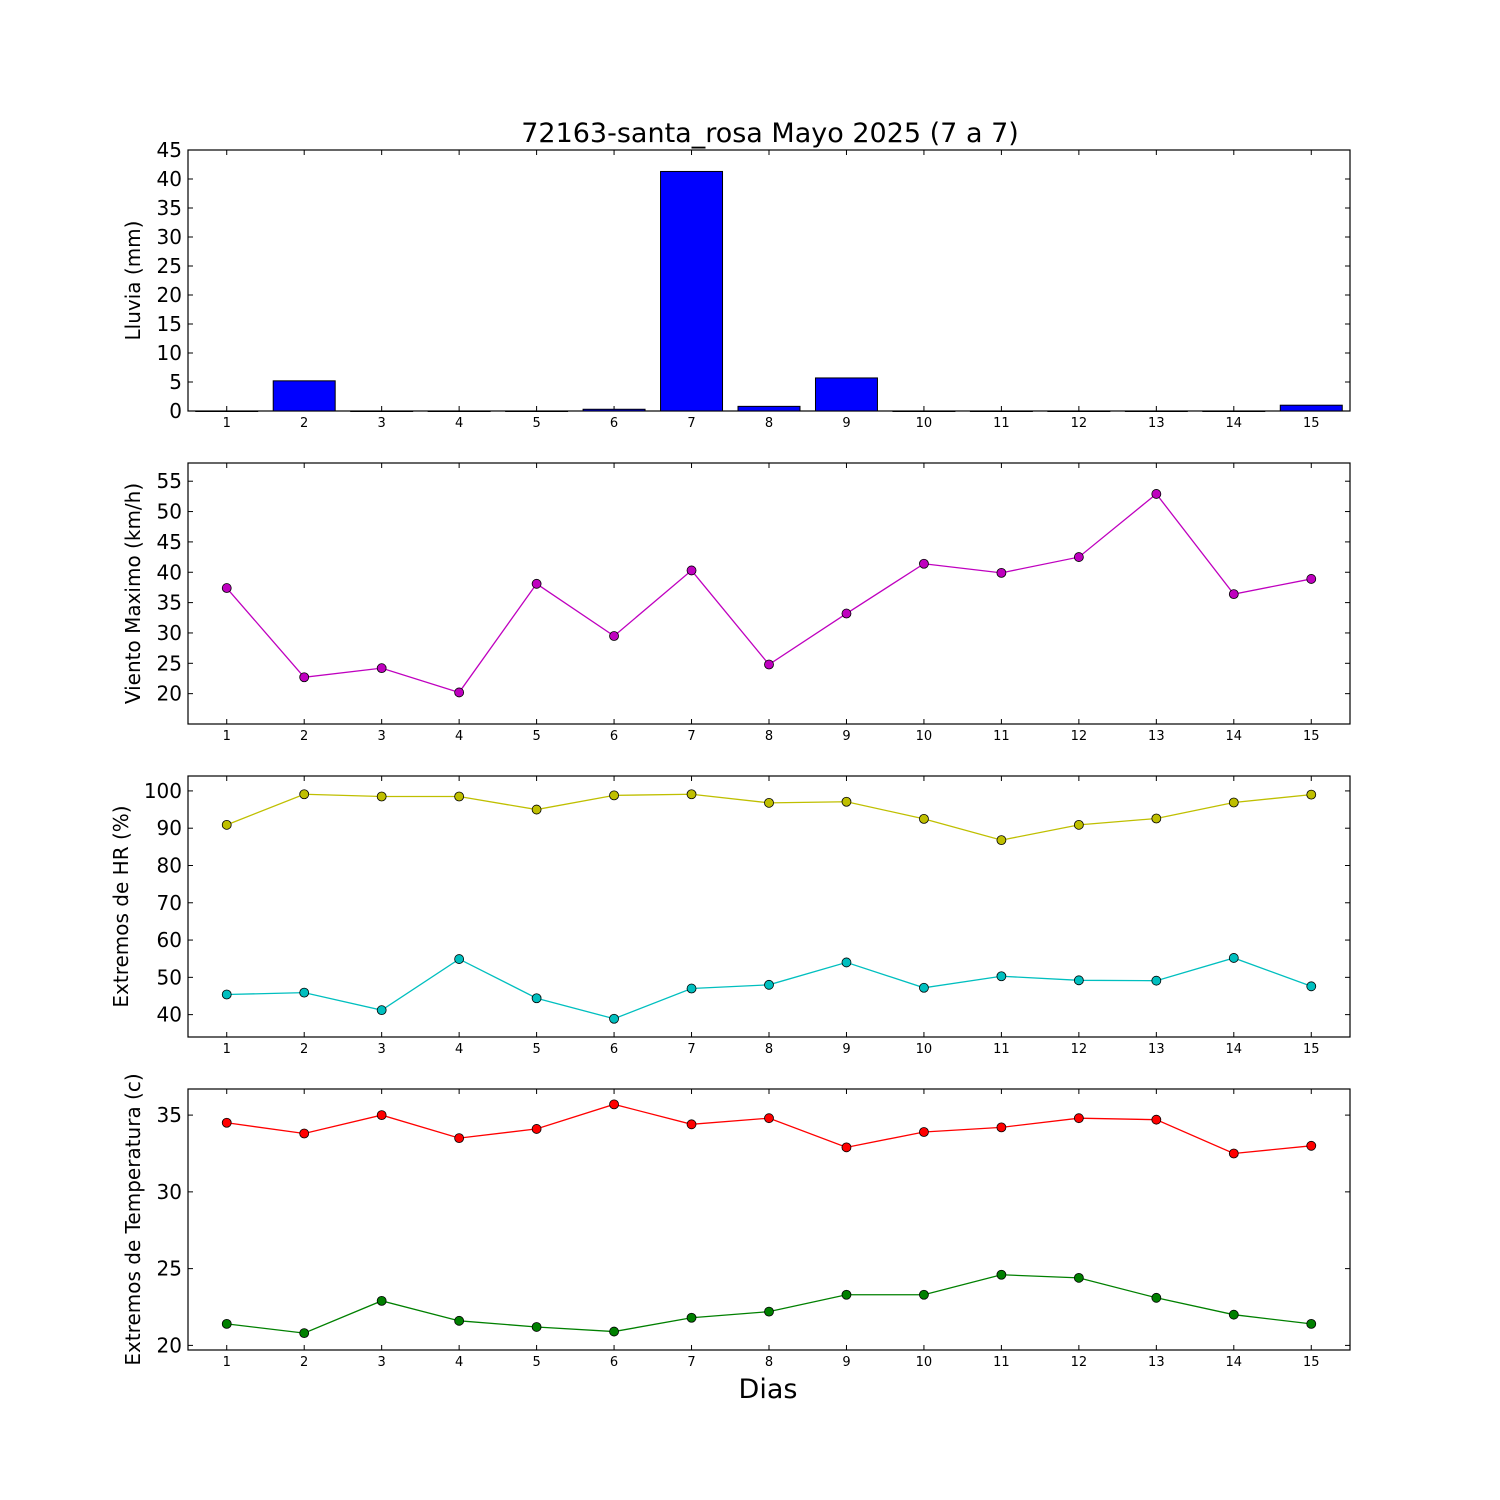  I want to click on panel-lluvia-ytick-label: 20, so click(169, 295).